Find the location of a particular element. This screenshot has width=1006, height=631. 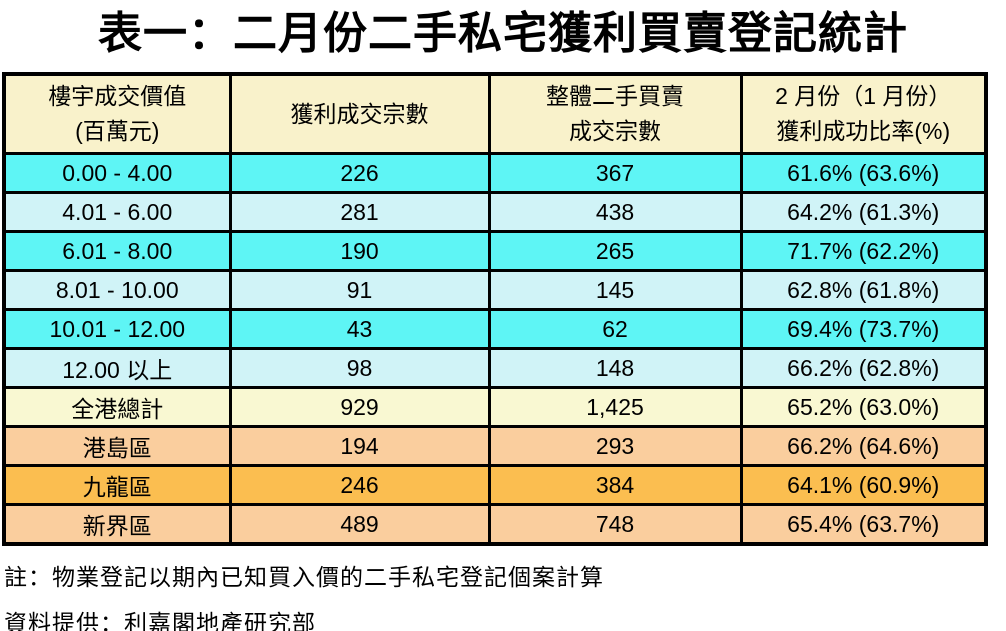

ratio-cell: 66.2% (62.8%) is located at coordinates (863, 368).